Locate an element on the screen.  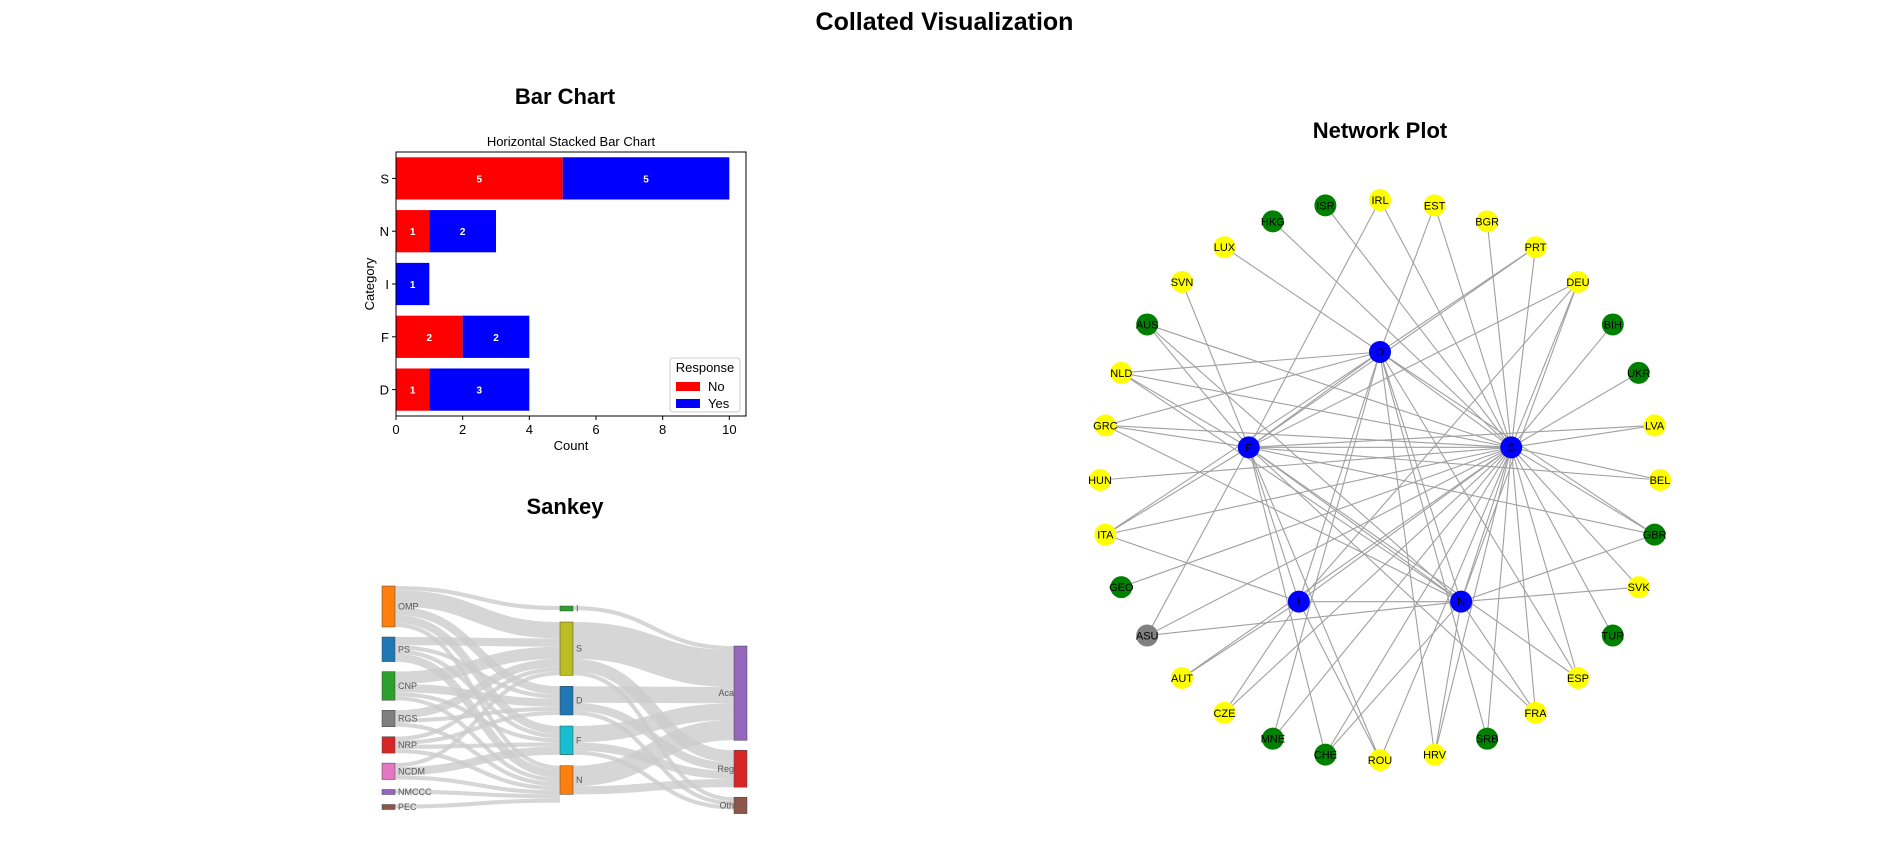
sankey-node-label-RGS: RGS is located at coordinates (408, 719).